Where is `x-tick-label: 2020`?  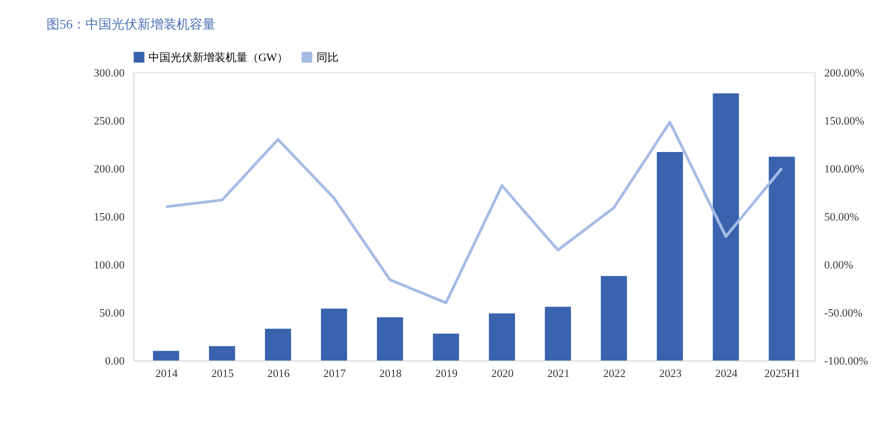
x-tick-label: 2020 is located at coordinates (502, 374).